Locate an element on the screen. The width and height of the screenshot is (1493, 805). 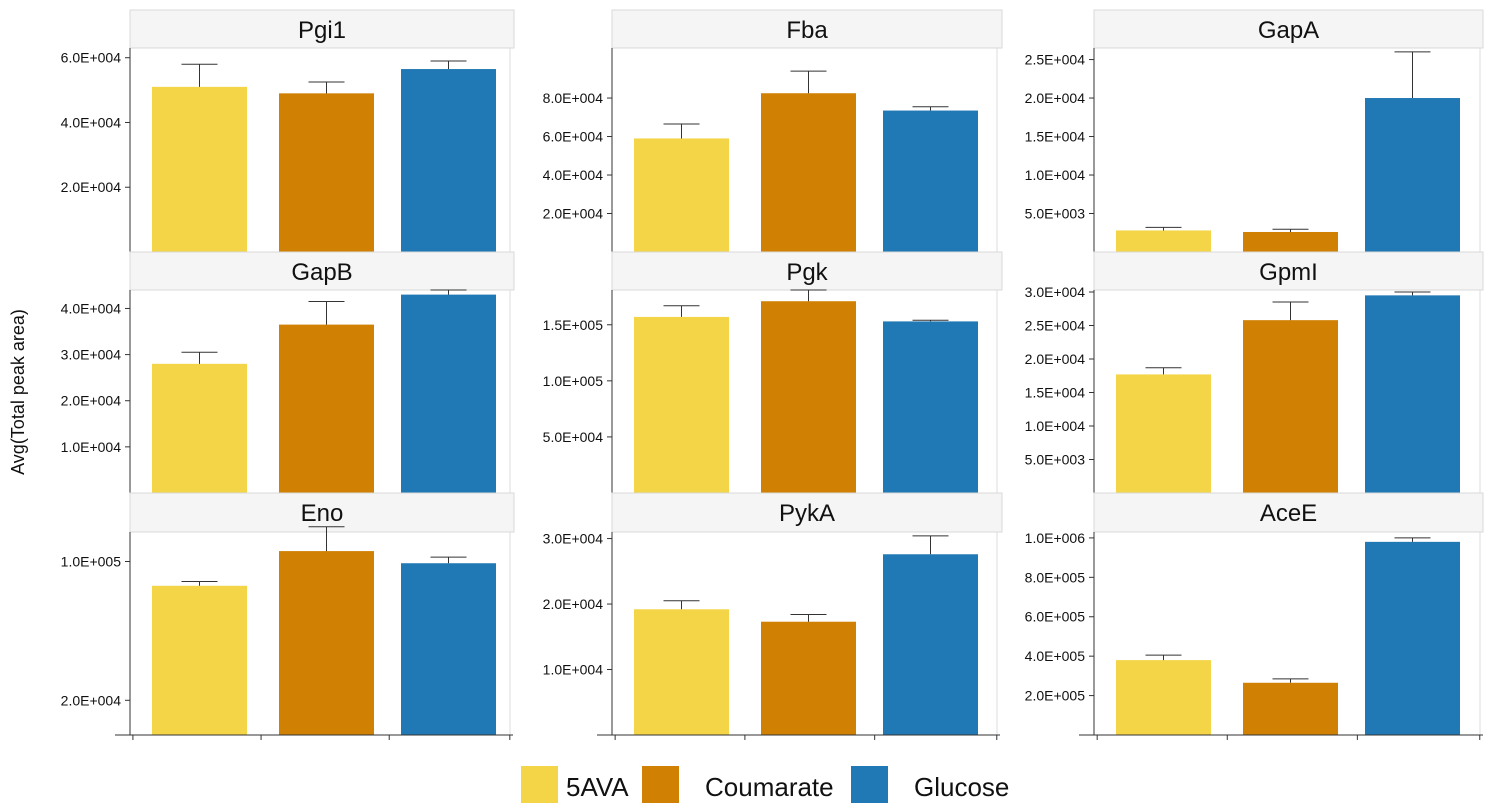
panel-title: GpmI is located at coordinates (1288, 272).